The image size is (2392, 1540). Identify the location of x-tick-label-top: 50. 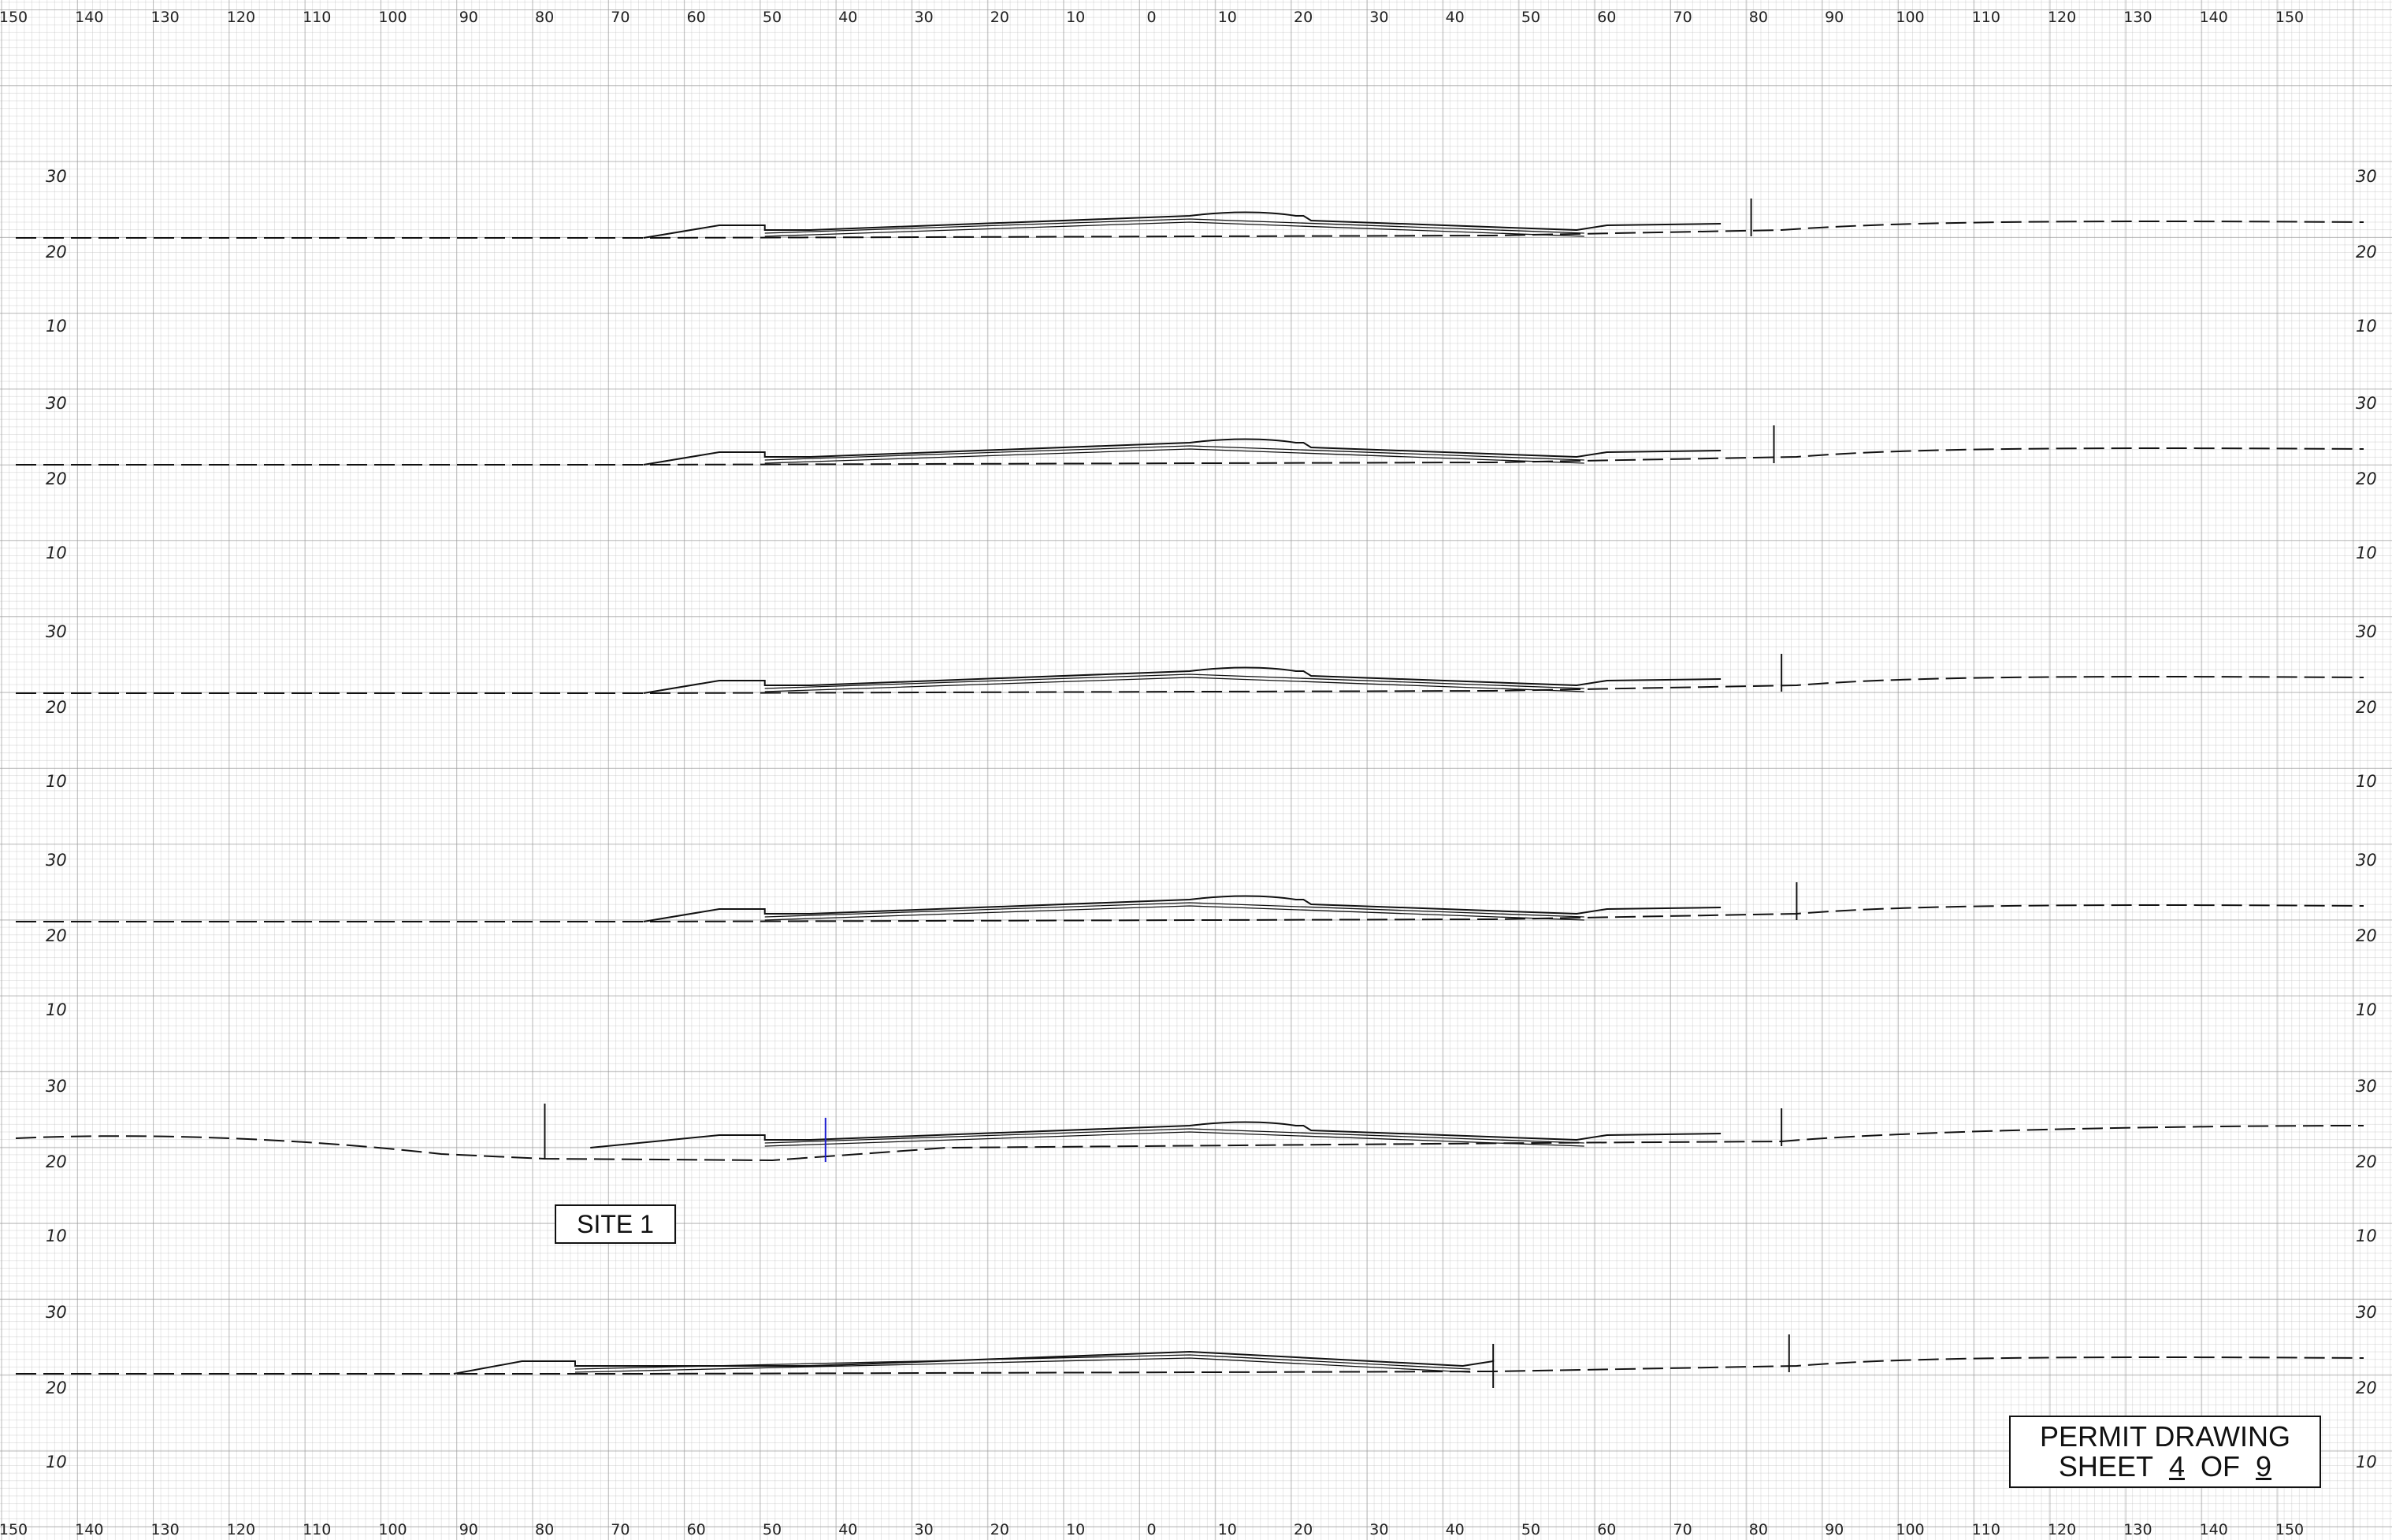
(1530, 17).